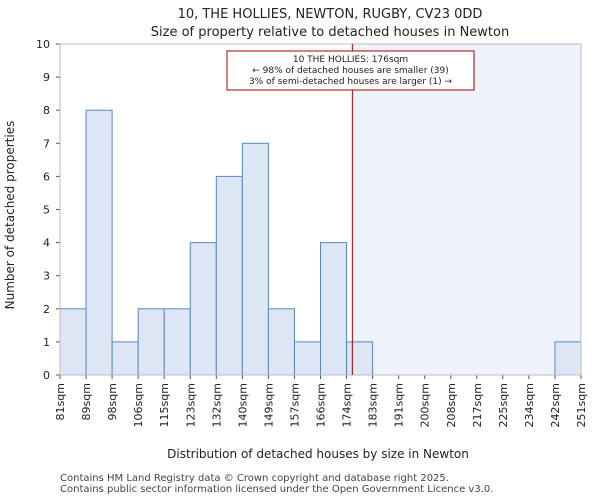  What do you see at coordinates (99, 242) in the screenshot?
I see `bar-89sqm` at bounding box center [99, 242].